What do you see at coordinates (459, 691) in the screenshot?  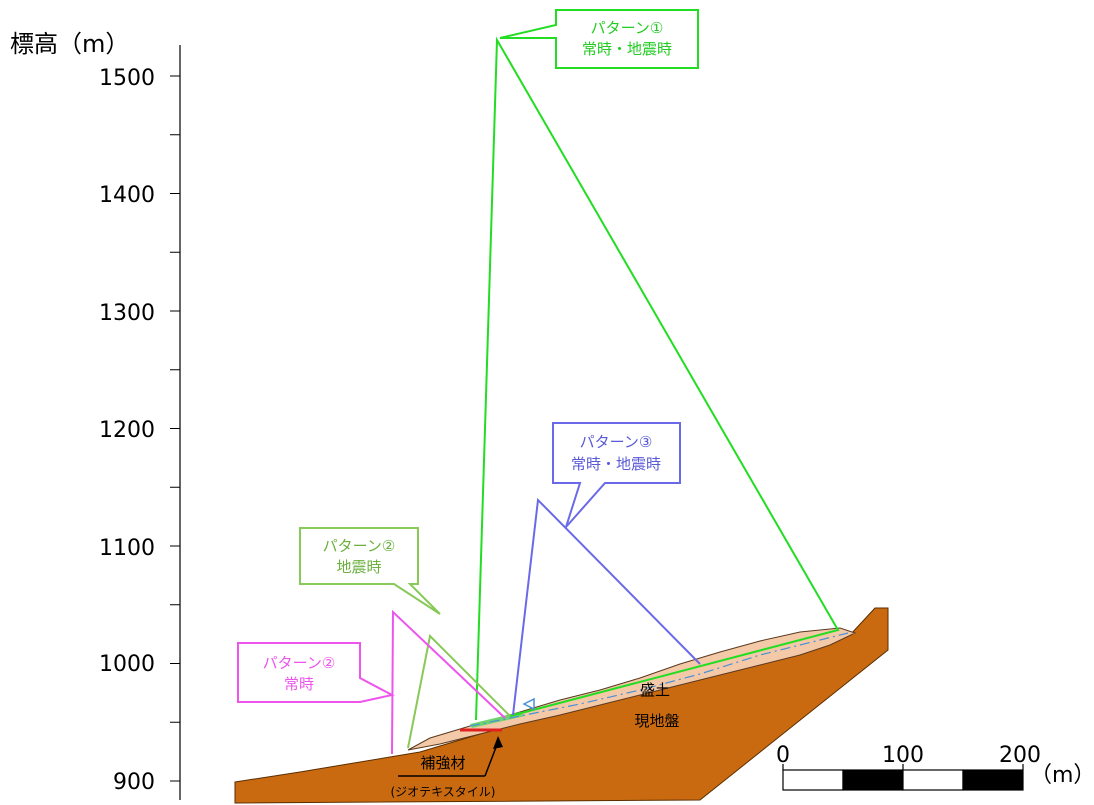 I see `pattern2-quake-slip-triangle` at bounding box center [459, 691].